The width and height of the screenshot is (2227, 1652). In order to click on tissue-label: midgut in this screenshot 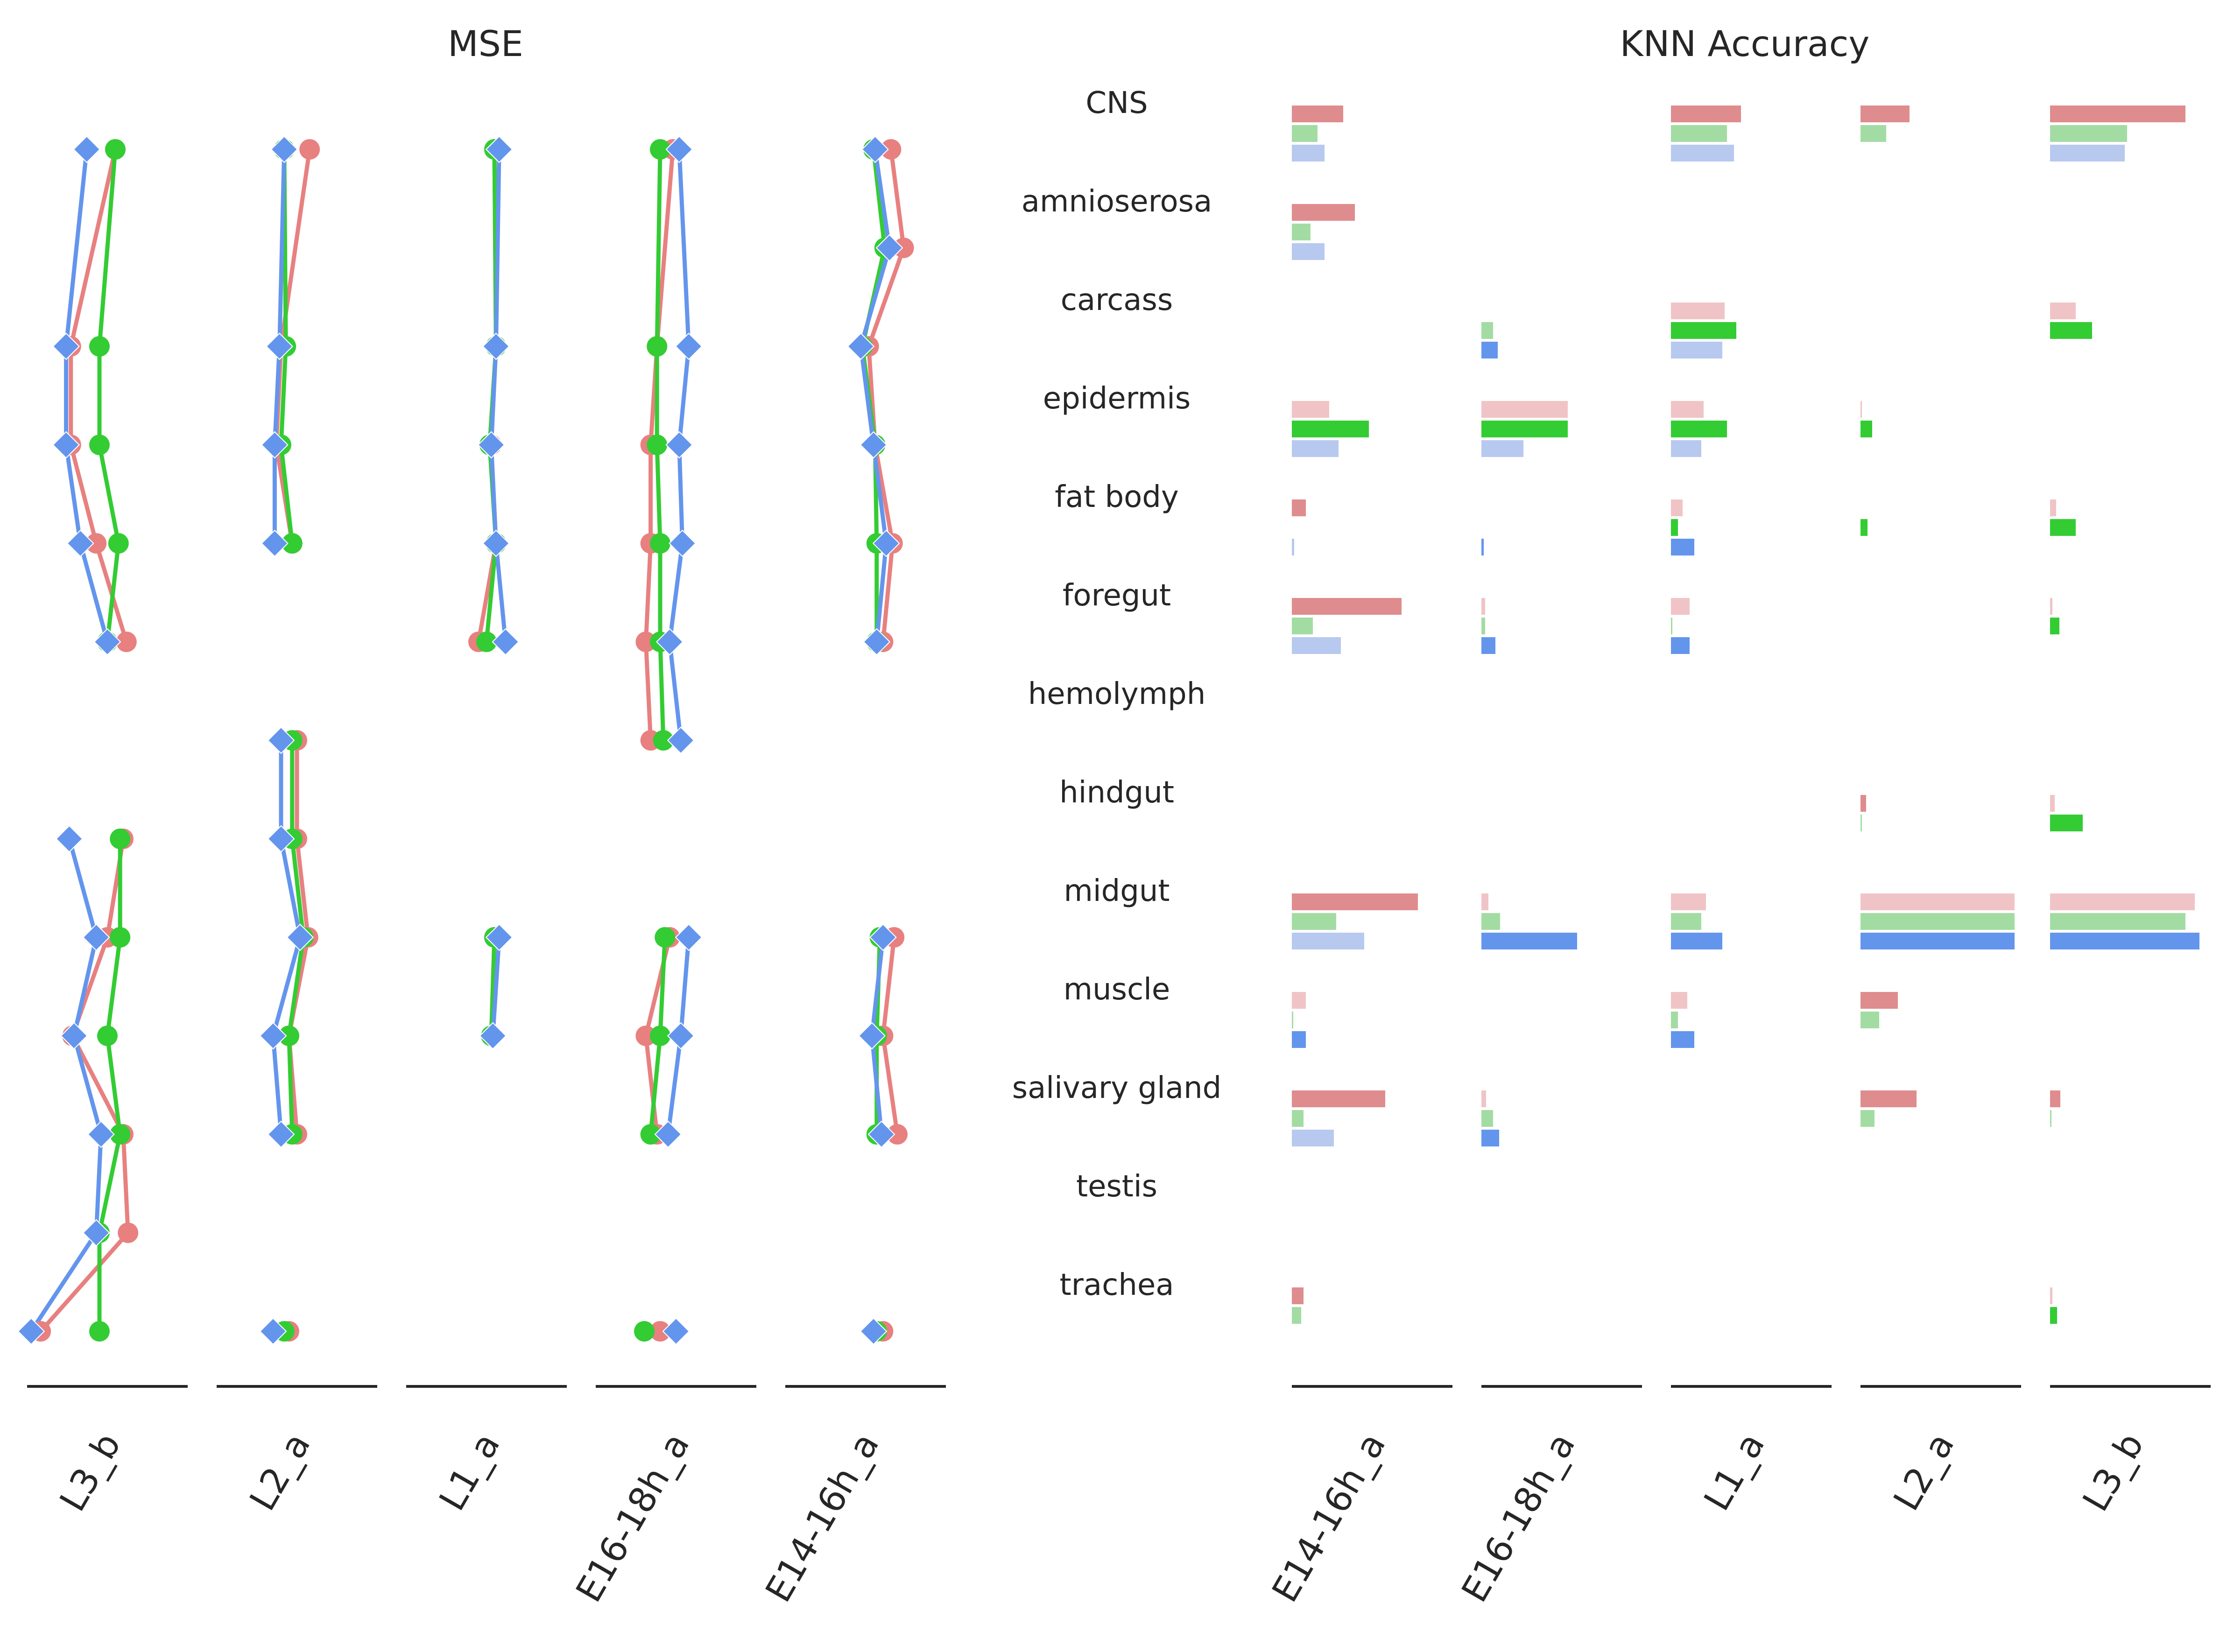, I will do `click(1117, 891)`.